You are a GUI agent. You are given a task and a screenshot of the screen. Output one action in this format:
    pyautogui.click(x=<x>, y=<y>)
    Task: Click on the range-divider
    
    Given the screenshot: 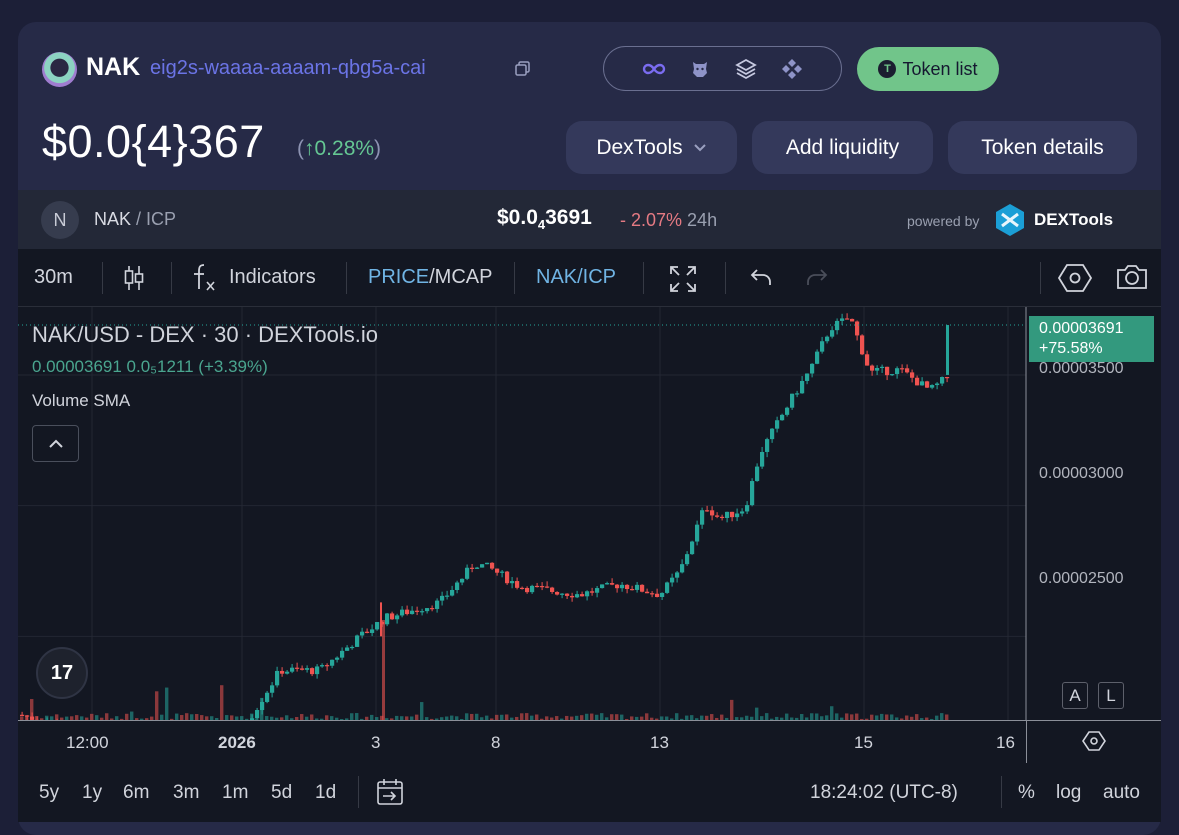 What is the action you would take?
    pyautogui.click(x=358, y=792)
    